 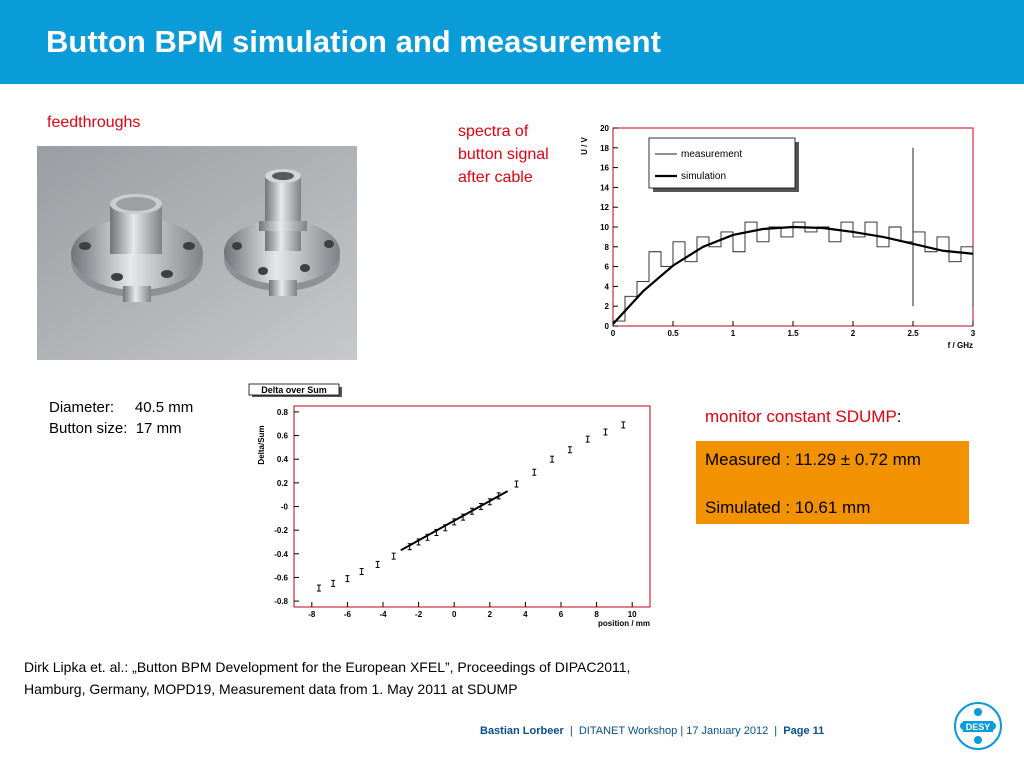 What do you see at coordinates (804, 731) in the screenshot?
I see `footer-page: Page 11` at bounding box center [804, 731].